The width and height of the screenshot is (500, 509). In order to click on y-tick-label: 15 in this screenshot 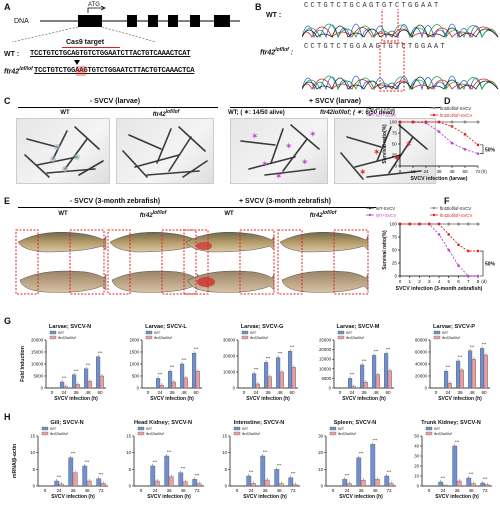, I will do `click(224, 436)`.